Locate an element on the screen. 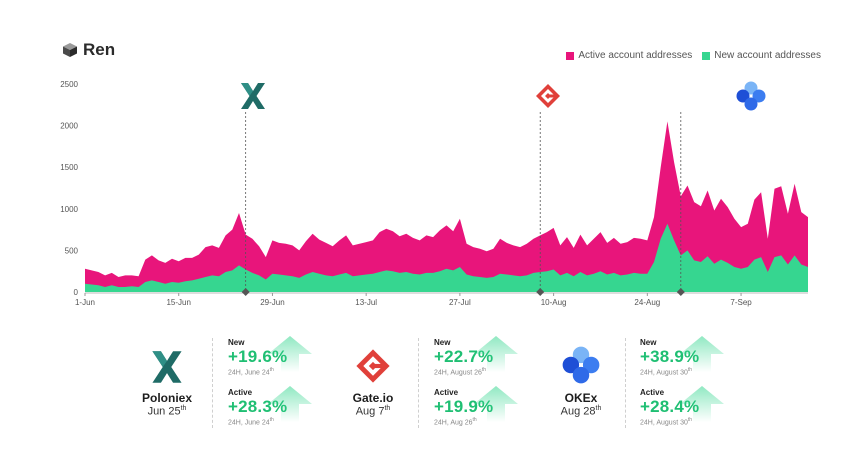 Image resolution: width=843 pixels, height=469 pixels. ren-cube-icon is located at coordinates (70, 50).